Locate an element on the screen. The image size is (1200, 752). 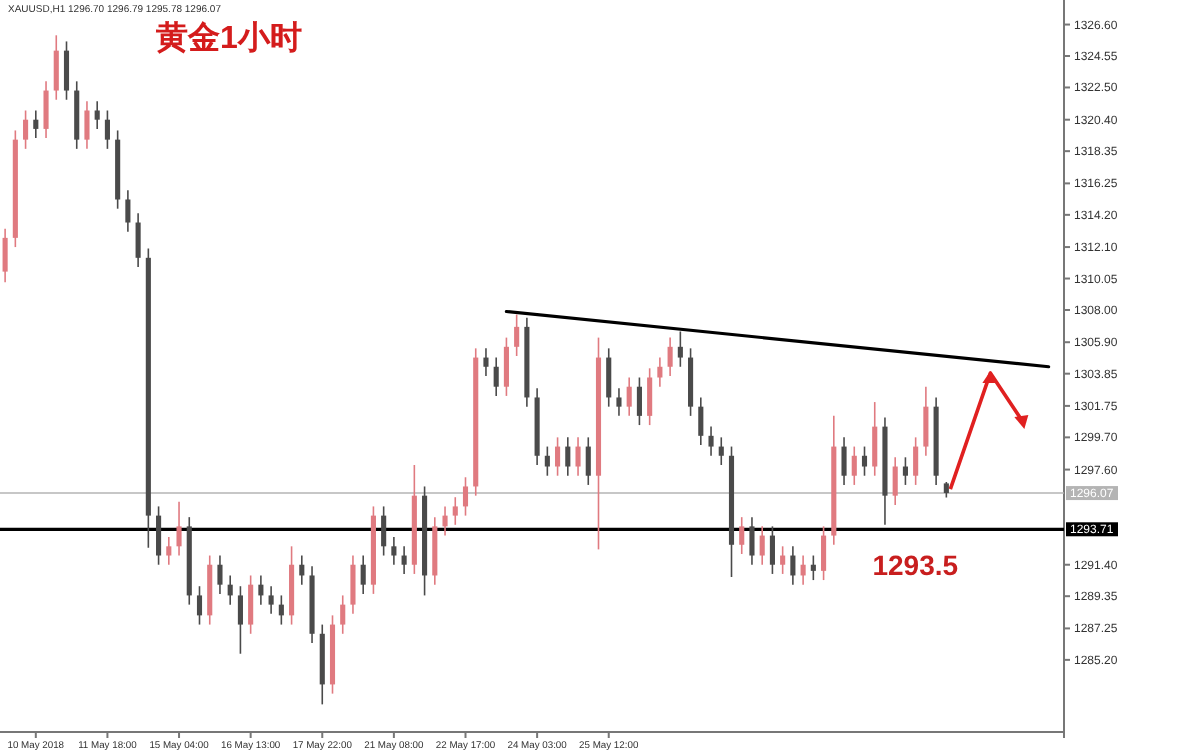
text: 黄金1小时 is located at coordinates (228, 38).